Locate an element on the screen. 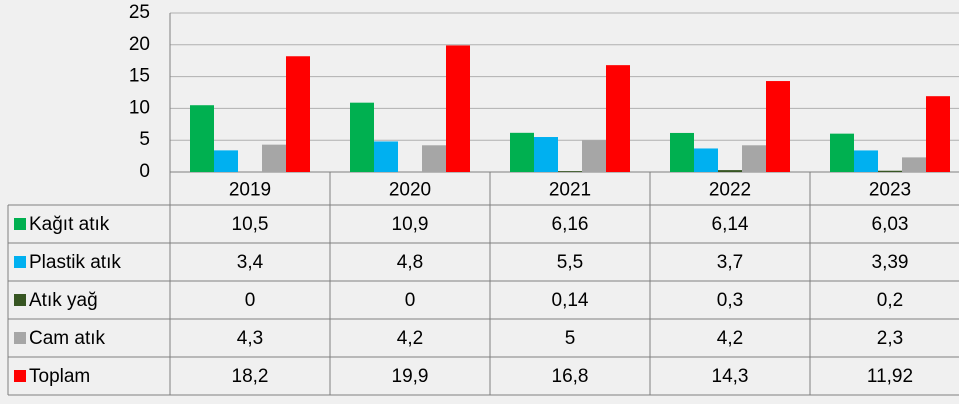 The height and width of the screenshot is (404, 959). table-cell: 3,39 is located at coordinates (890, 262).